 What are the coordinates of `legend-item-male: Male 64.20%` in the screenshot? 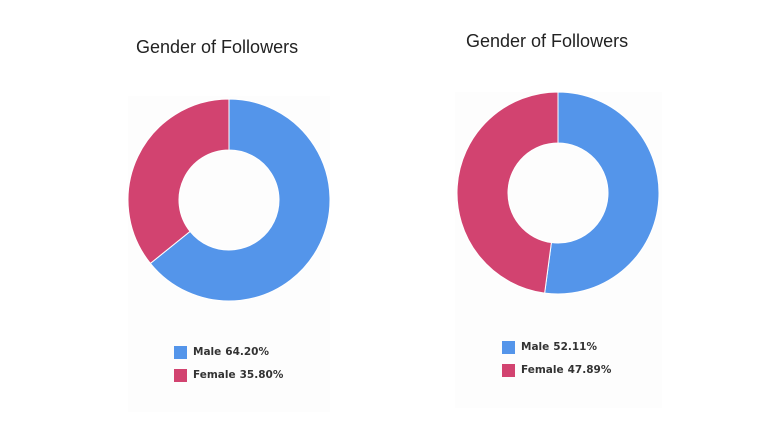 It's located at (228, 352).